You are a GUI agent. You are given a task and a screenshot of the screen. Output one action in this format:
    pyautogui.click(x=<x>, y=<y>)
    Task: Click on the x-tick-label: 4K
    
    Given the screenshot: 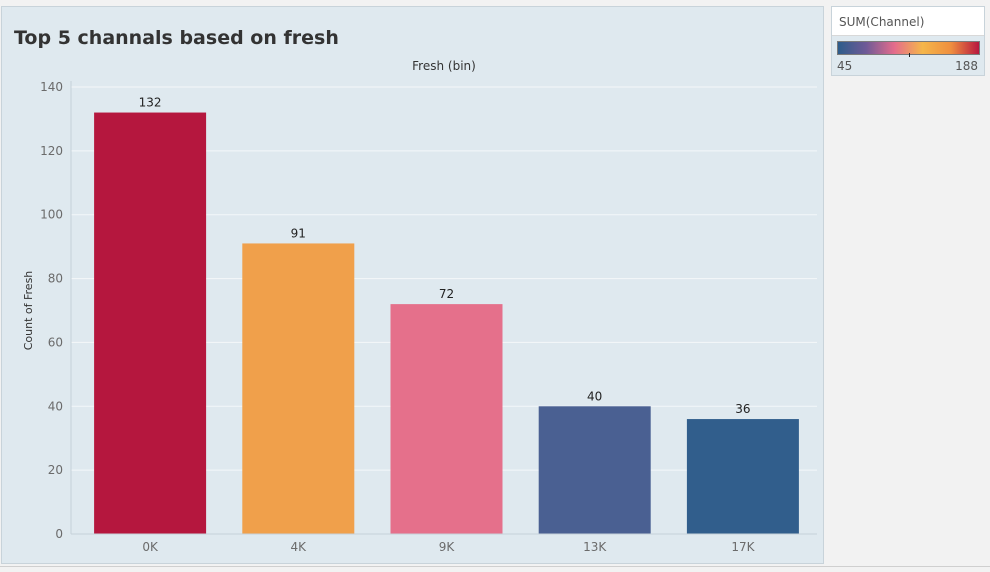 What is the action you would take?
    pyautogui.click(x=299, y=547)
    